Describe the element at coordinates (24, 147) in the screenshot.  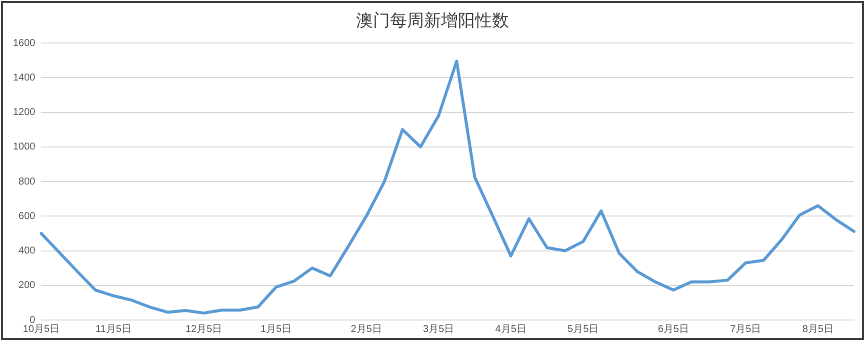
I see `y-tick-label: 1000` at that location.